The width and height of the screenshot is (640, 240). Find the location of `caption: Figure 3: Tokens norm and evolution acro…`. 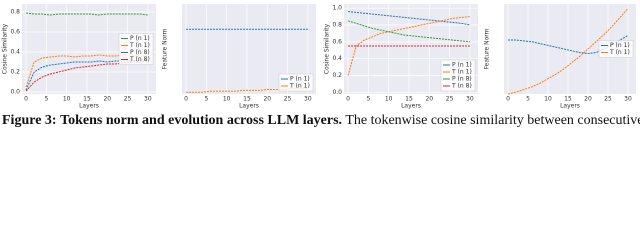

caption: Figure 3: Tokens norm and evolution acro… is located at coordinates (321, 121).